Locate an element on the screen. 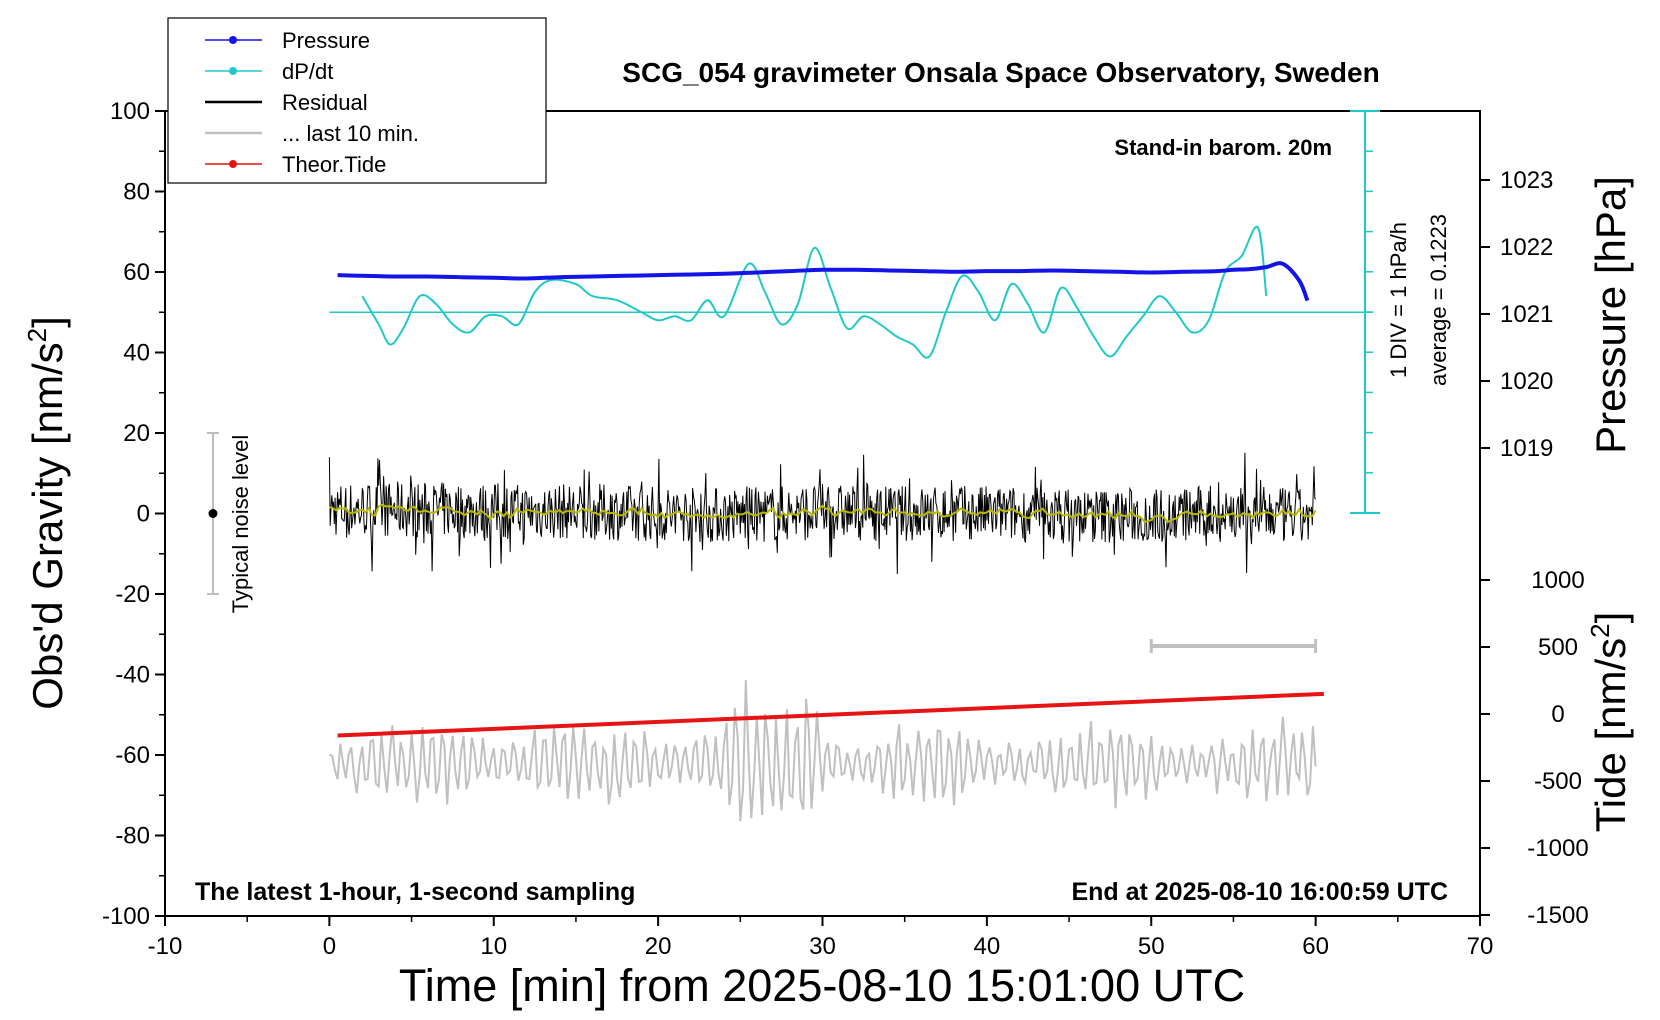  x-axis-label: Time [min] from 2025-08-10 15:01:00 UTC is located at coordinates (822, 985).